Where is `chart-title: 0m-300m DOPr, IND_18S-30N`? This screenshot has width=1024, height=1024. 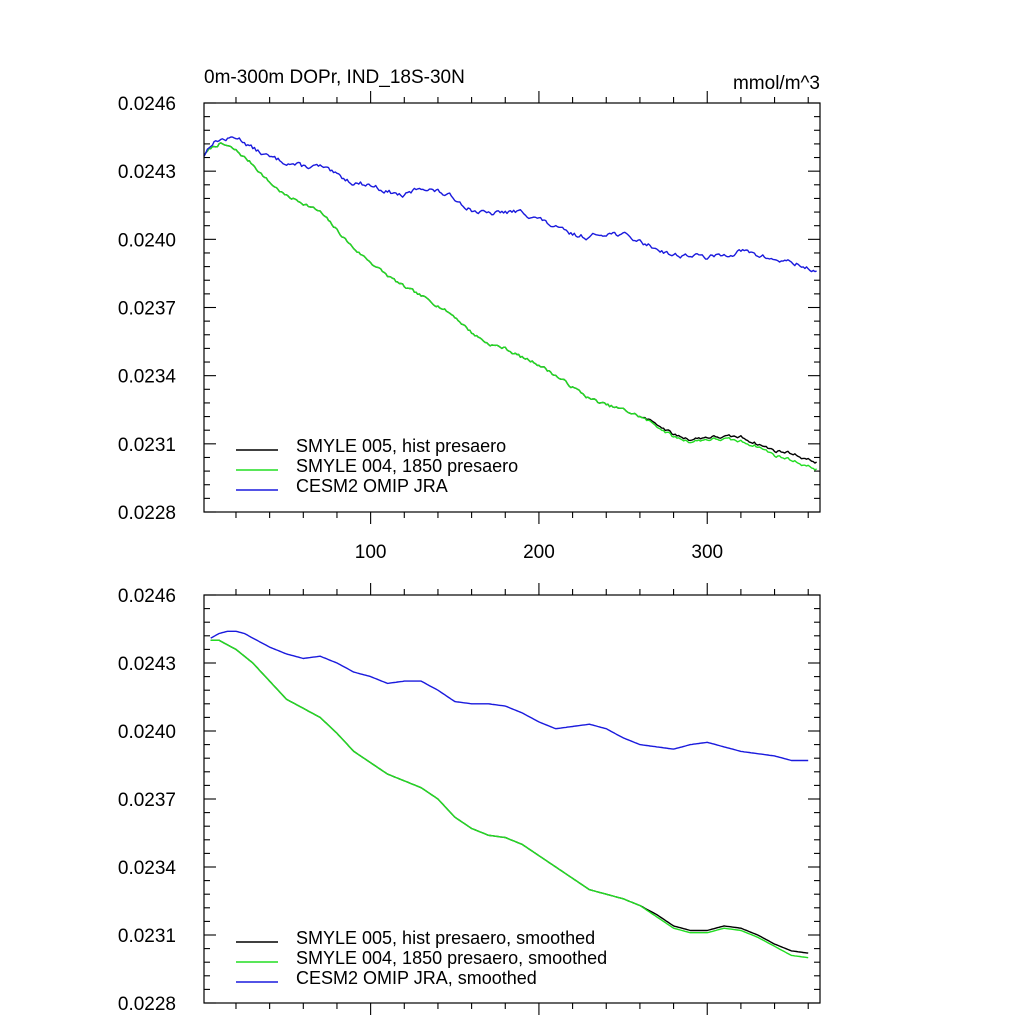
chart-title: 0m-300m DOPr, IND_18S-30N is located at coordinates (334, 77).